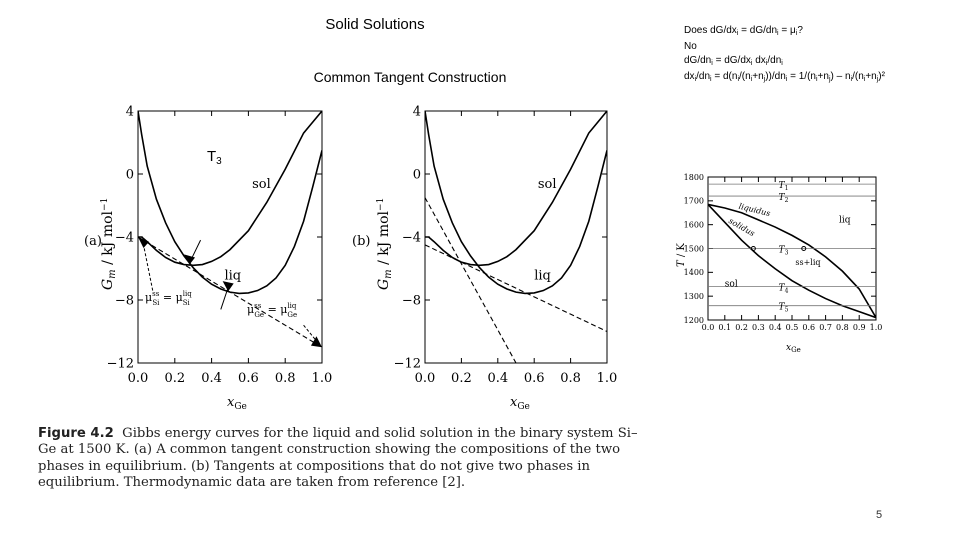  I want to click on t3-sub: 3, so click(219, 161).